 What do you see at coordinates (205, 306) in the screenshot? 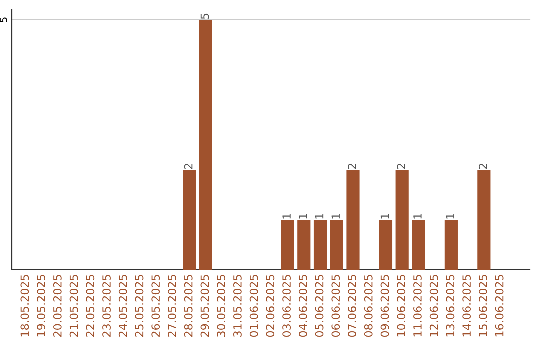
I see `x-tick-label: 29.05.2025` at bounding box center [205, 306].